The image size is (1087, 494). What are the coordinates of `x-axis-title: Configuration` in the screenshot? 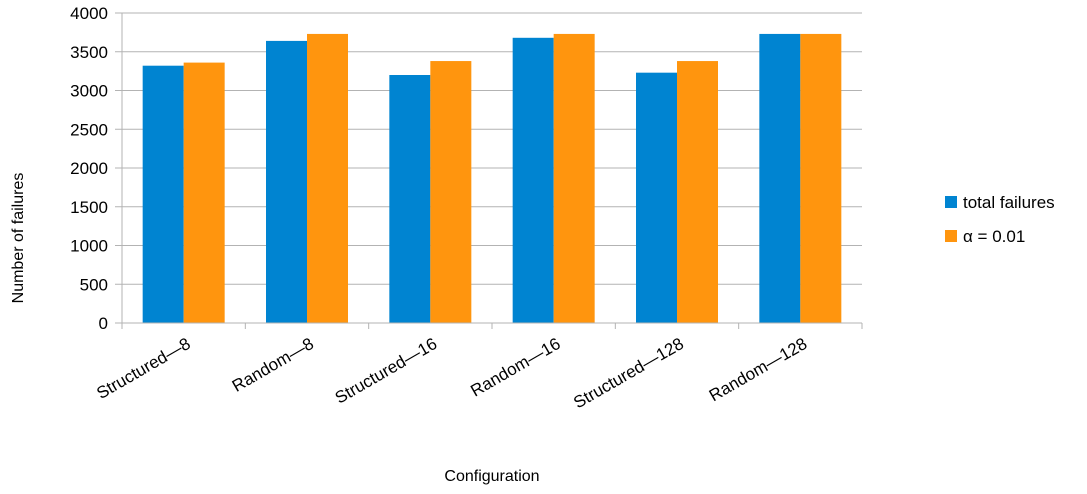 It's located at (491, 476).